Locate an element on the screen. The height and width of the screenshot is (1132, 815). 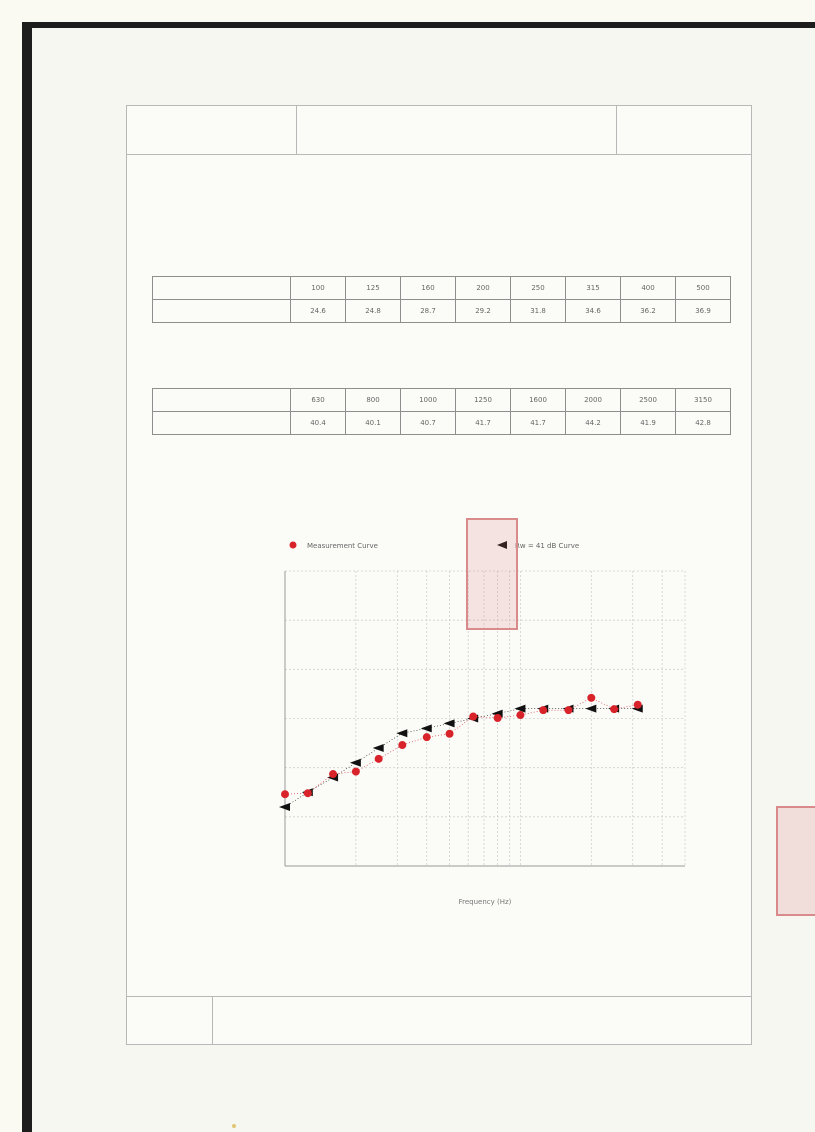
header-page-cell is located at coordinates (684, 130).